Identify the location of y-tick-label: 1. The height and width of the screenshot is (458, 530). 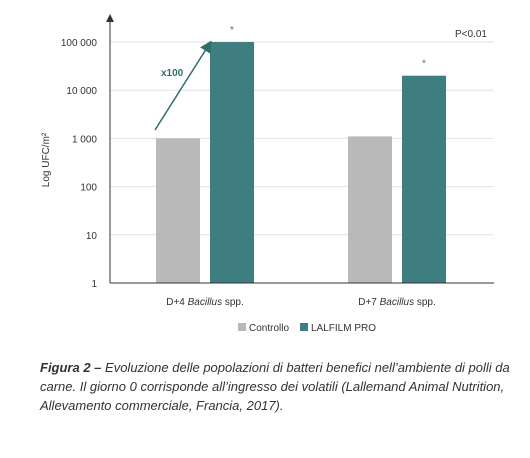
(94, 284).